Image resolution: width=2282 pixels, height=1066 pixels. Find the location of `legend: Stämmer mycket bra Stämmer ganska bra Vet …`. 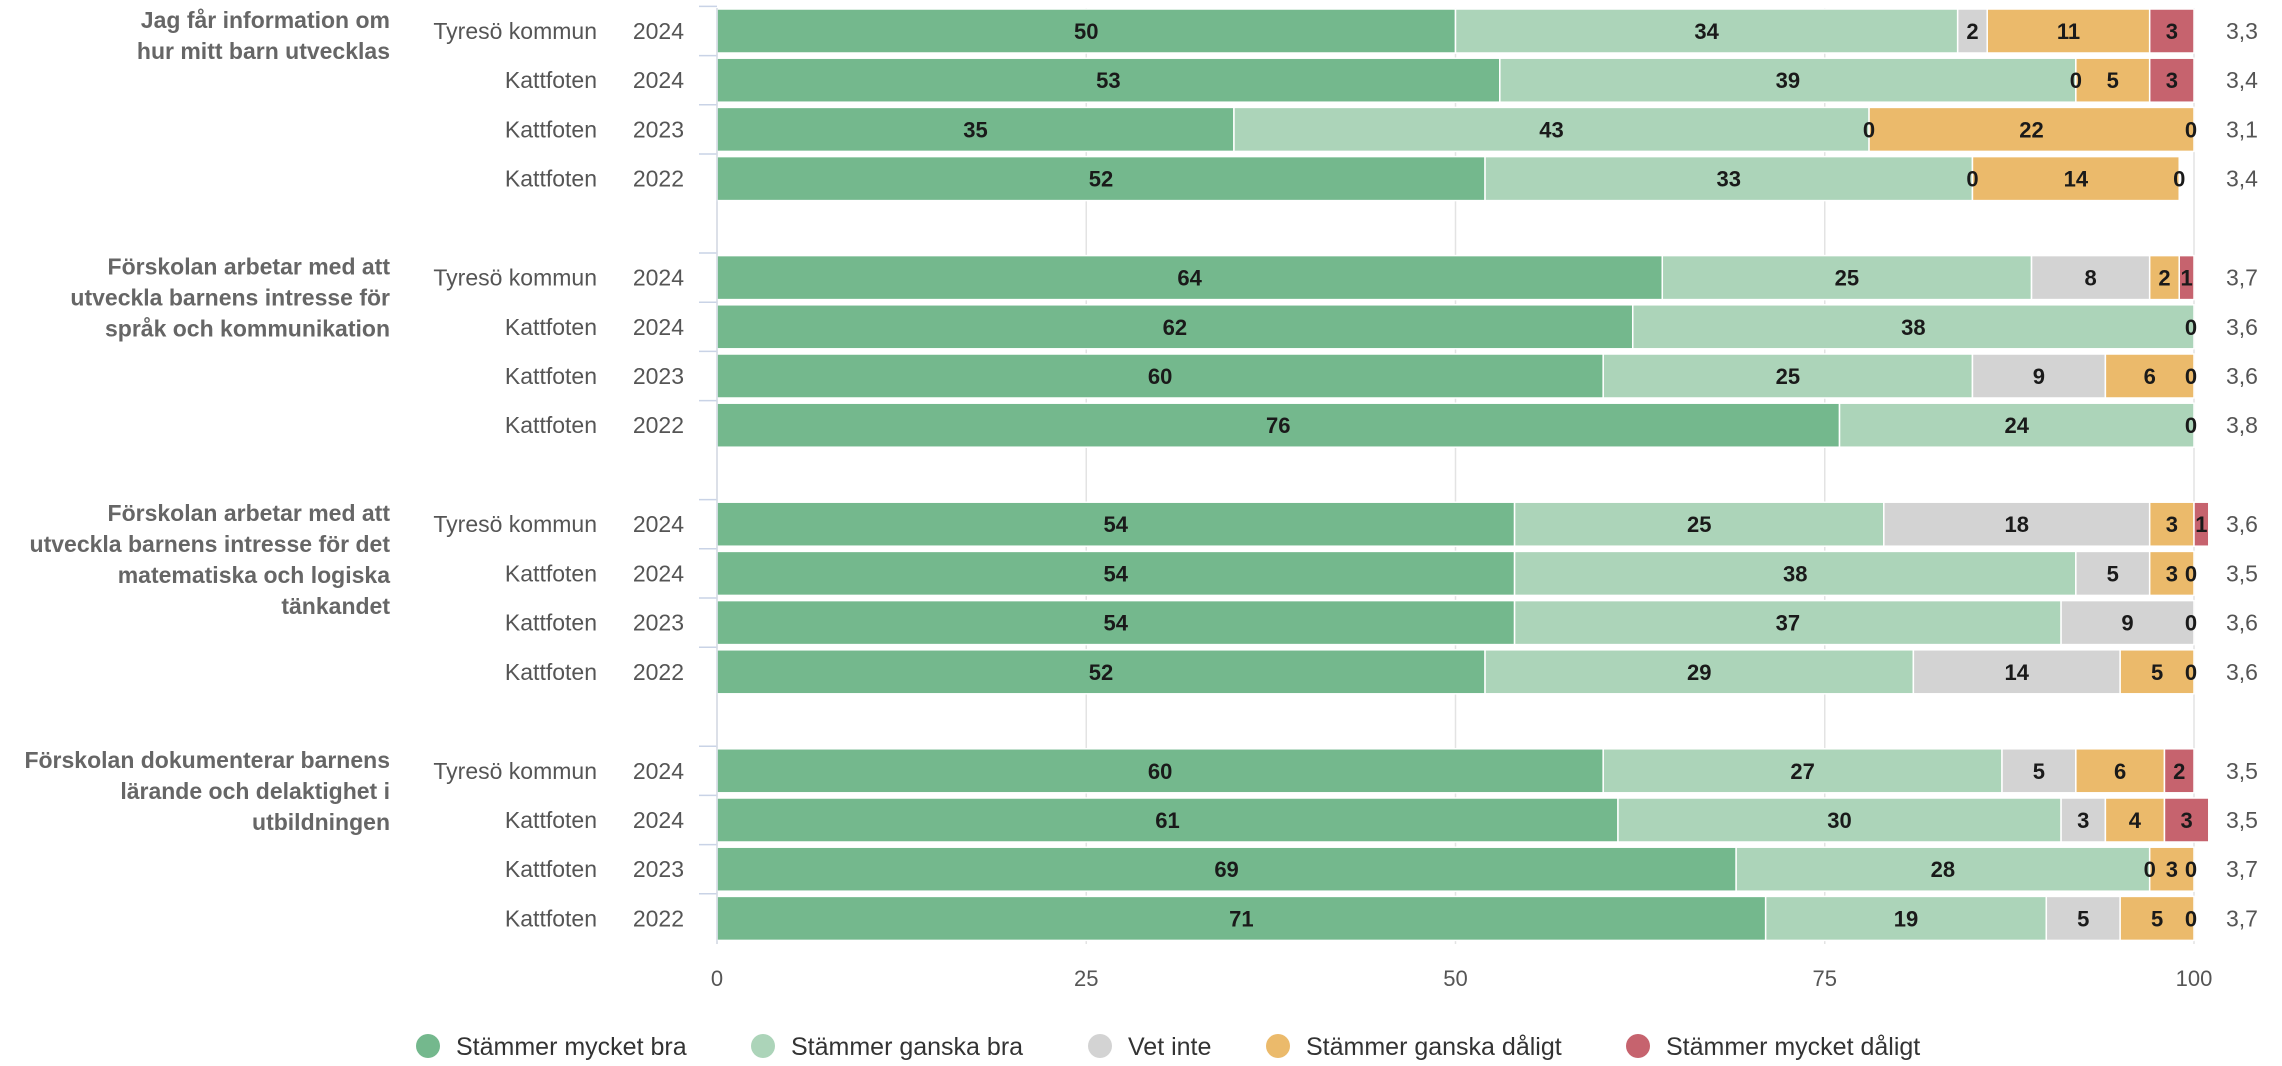

legend: Stämmer mycket bra Stämmer ganska bra Vet … is located at coordinates (1168, 1047).